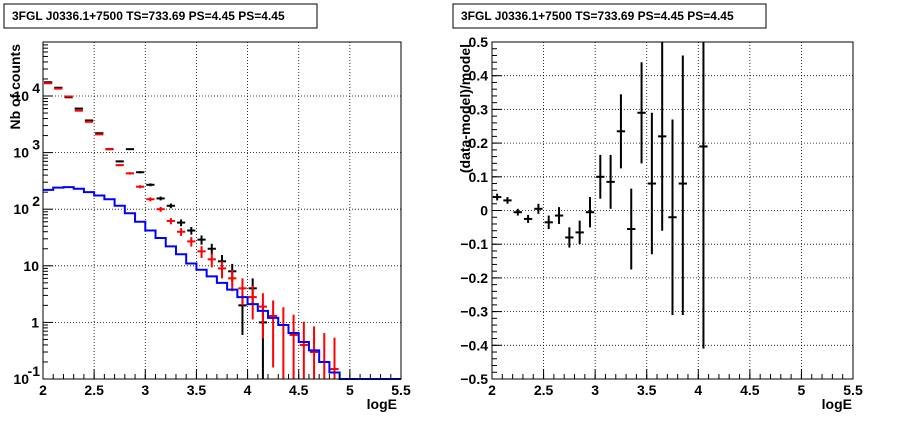  I want to click on y-tick-exponent: 4, so click(36, 88).